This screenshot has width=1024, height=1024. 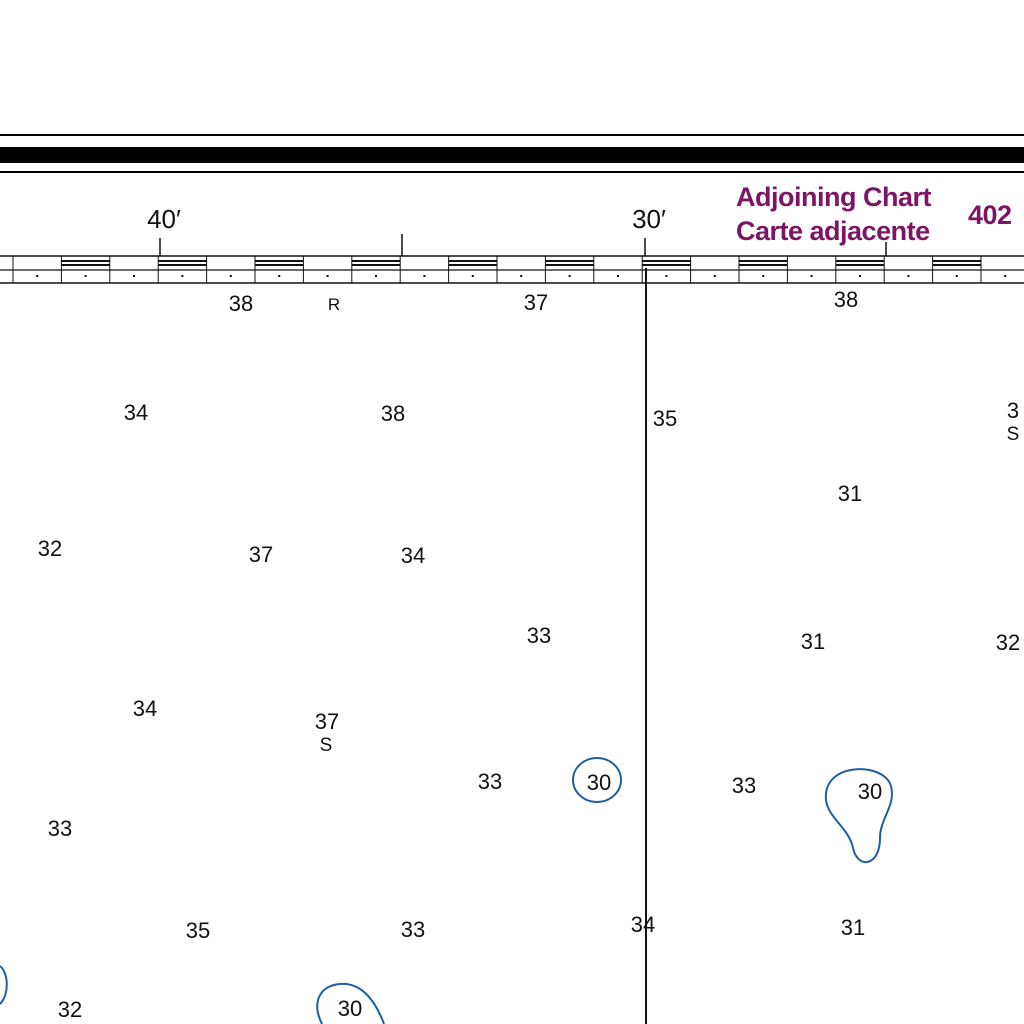 I want to click on contour-edge-left, so click(x=4, y=985).